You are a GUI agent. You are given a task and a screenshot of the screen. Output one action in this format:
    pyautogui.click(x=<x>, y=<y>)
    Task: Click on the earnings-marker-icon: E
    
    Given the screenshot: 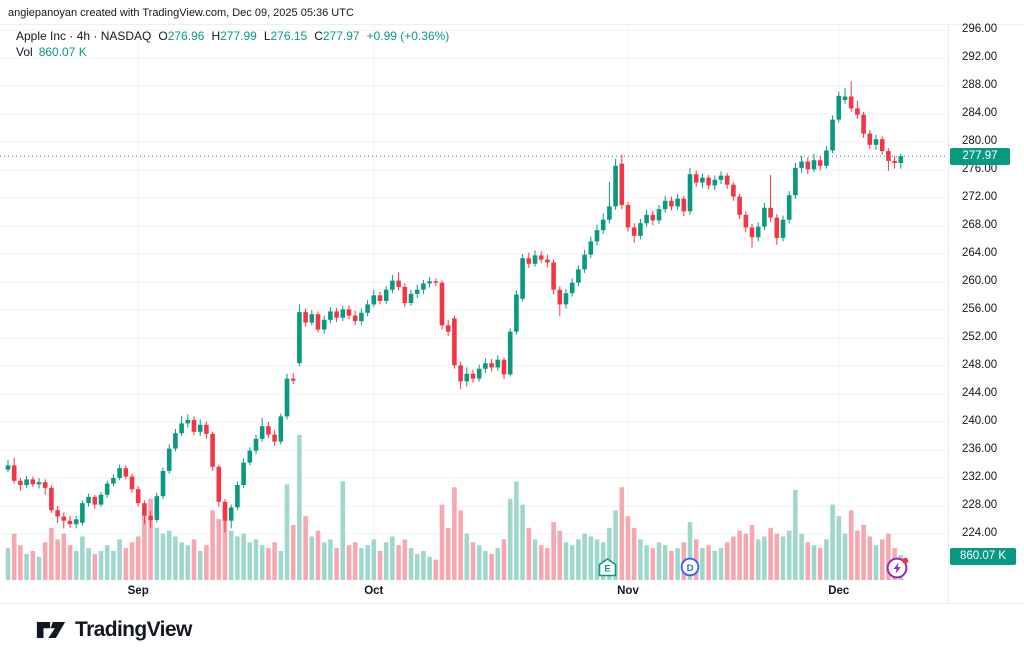 What is the action you would take?
    pyautogui.click(x=607, y=570)
    